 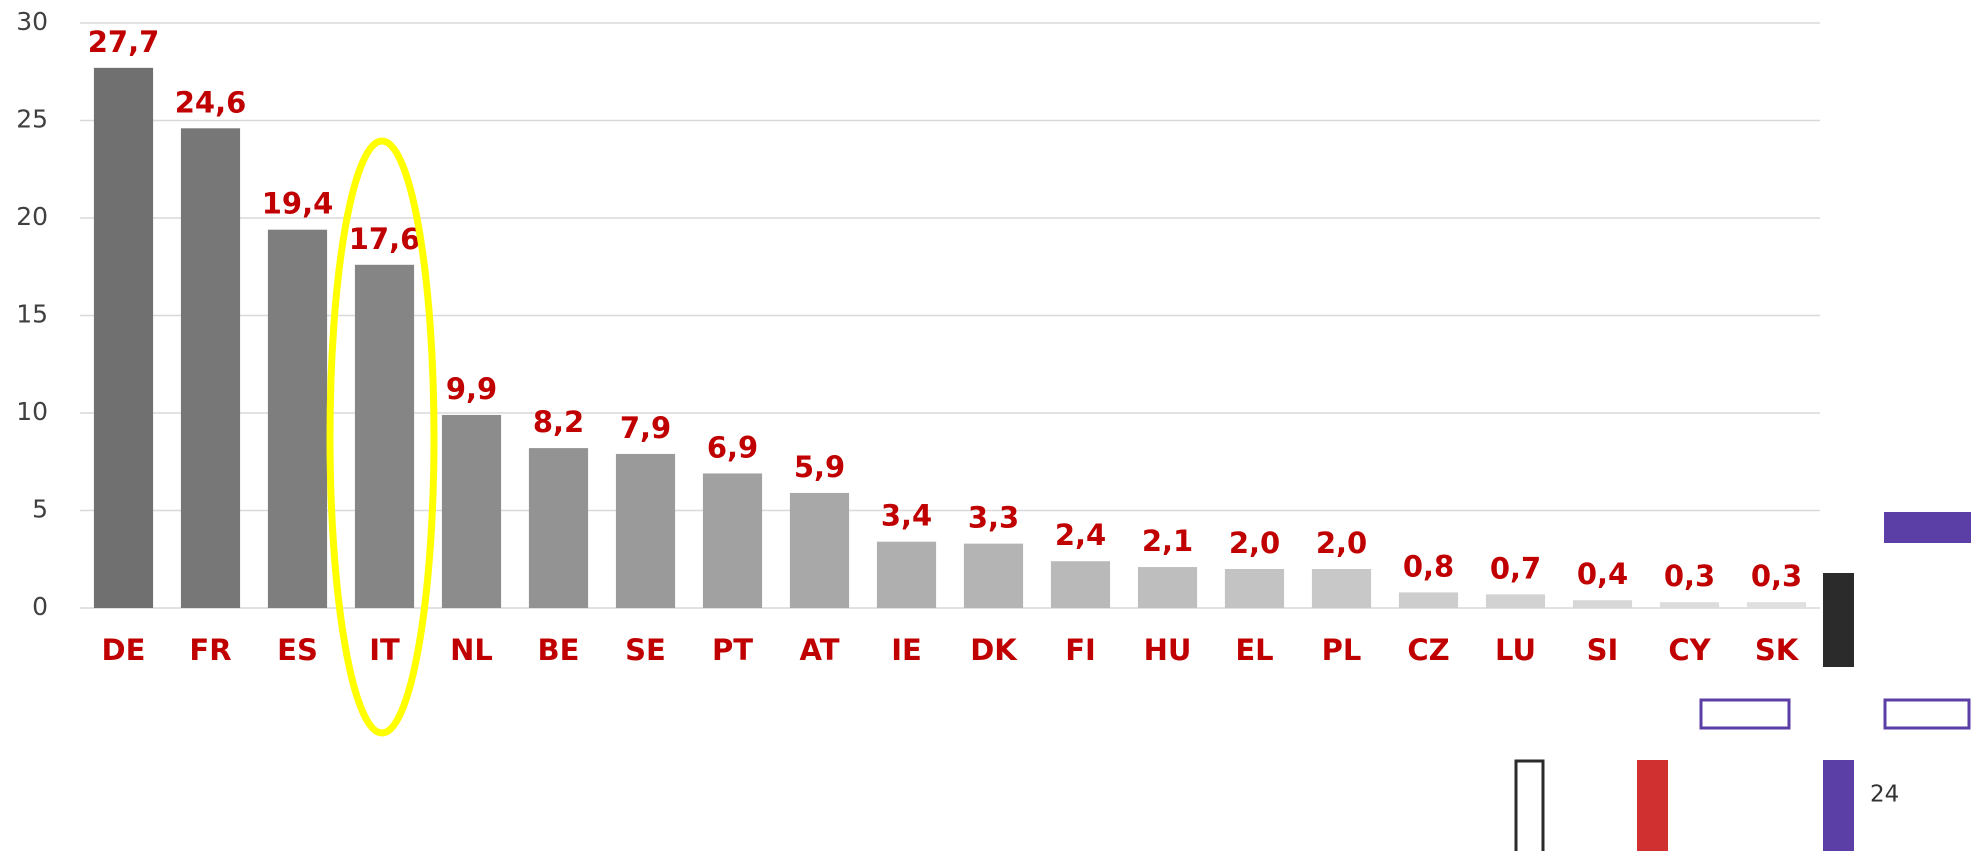 What do you see at coordinates (211, 102) in the screenshot?
I see `value-label: 24,6` at bounding box center [211, 102].